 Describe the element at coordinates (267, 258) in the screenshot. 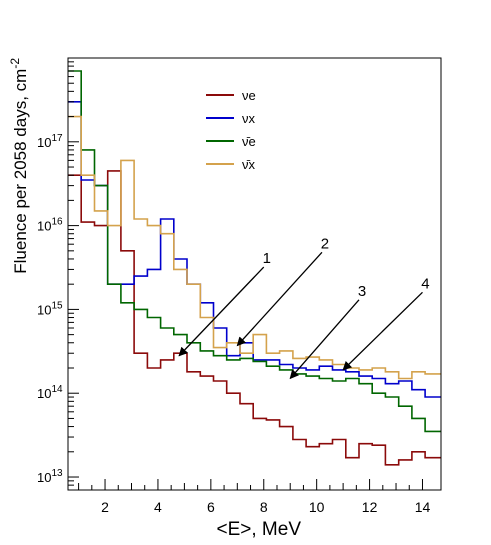

I see `annotation-label-1: 1` at that location.